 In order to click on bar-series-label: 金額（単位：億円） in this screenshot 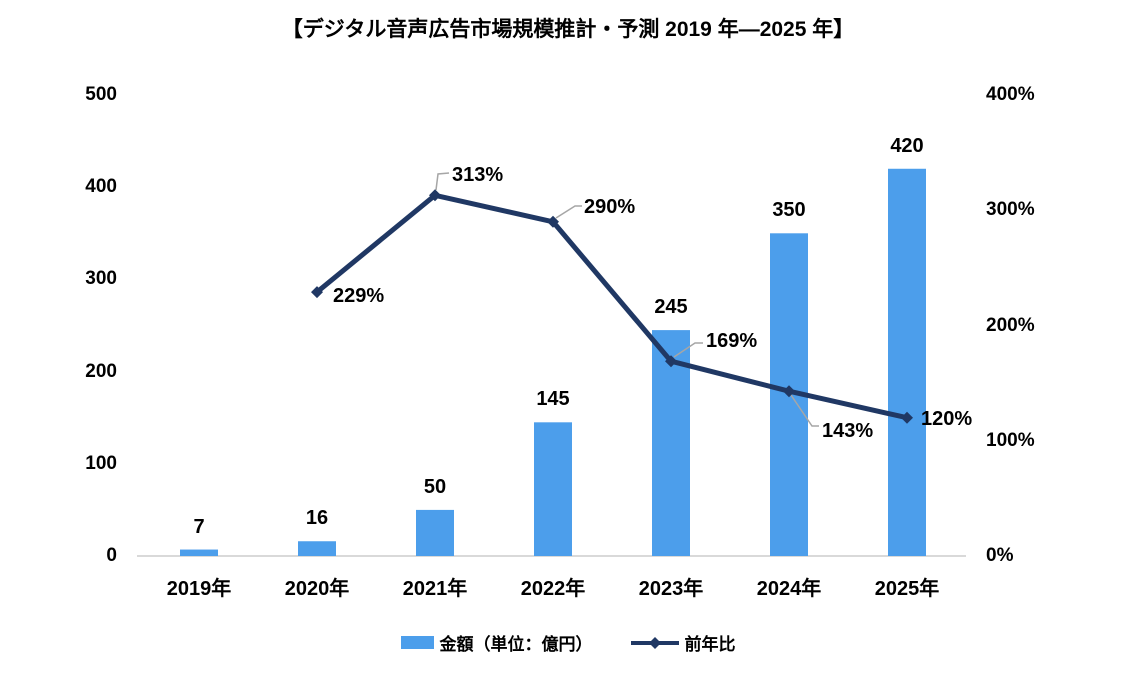, I will do `click(516, 644)`.